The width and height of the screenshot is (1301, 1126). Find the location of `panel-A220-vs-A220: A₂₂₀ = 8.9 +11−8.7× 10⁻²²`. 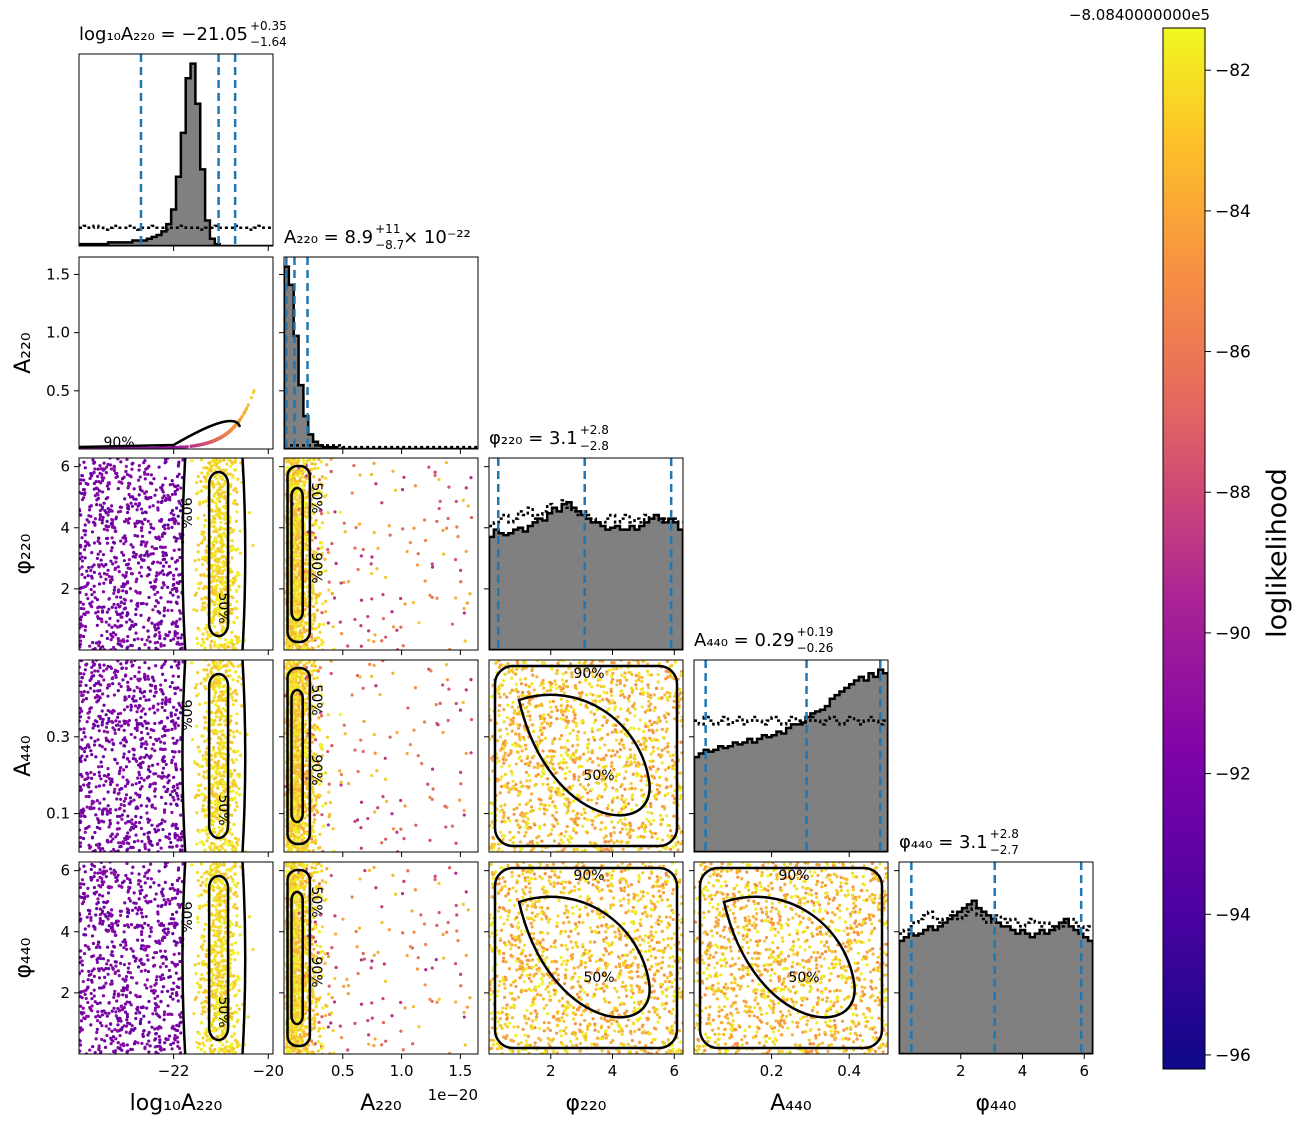

panel-A220-vs-A220: A₂₂₀ = 8.9 +11−8.7× 10⁻²² is located at coordinates (379, 338).